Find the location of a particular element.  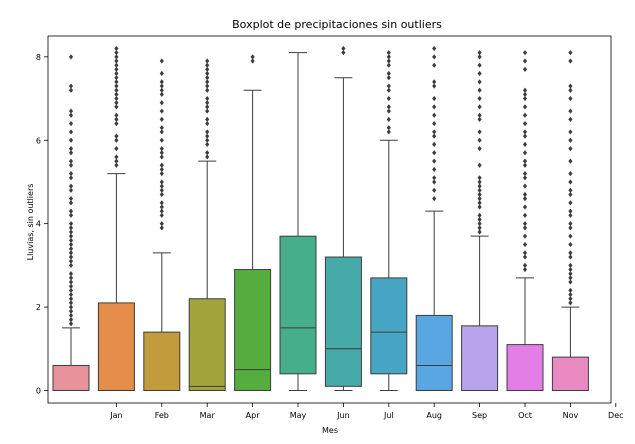

x-tick-label-1: Feb is located at coordinates (162, 415).